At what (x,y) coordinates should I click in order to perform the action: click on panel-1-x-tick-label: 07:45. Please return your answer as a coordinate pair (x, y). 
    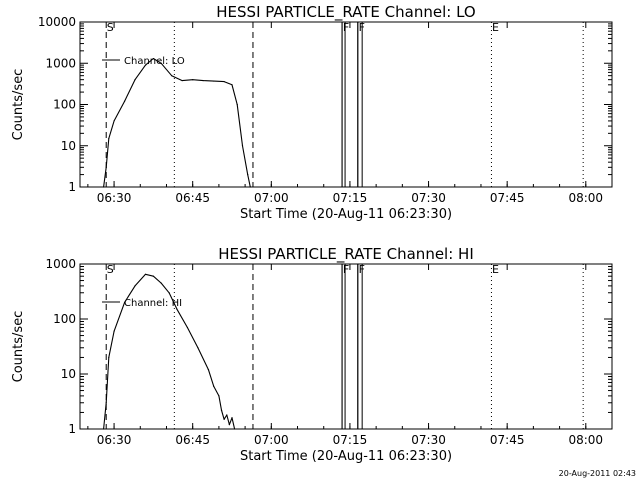
    Looking at the image, I should click on (507, 198).